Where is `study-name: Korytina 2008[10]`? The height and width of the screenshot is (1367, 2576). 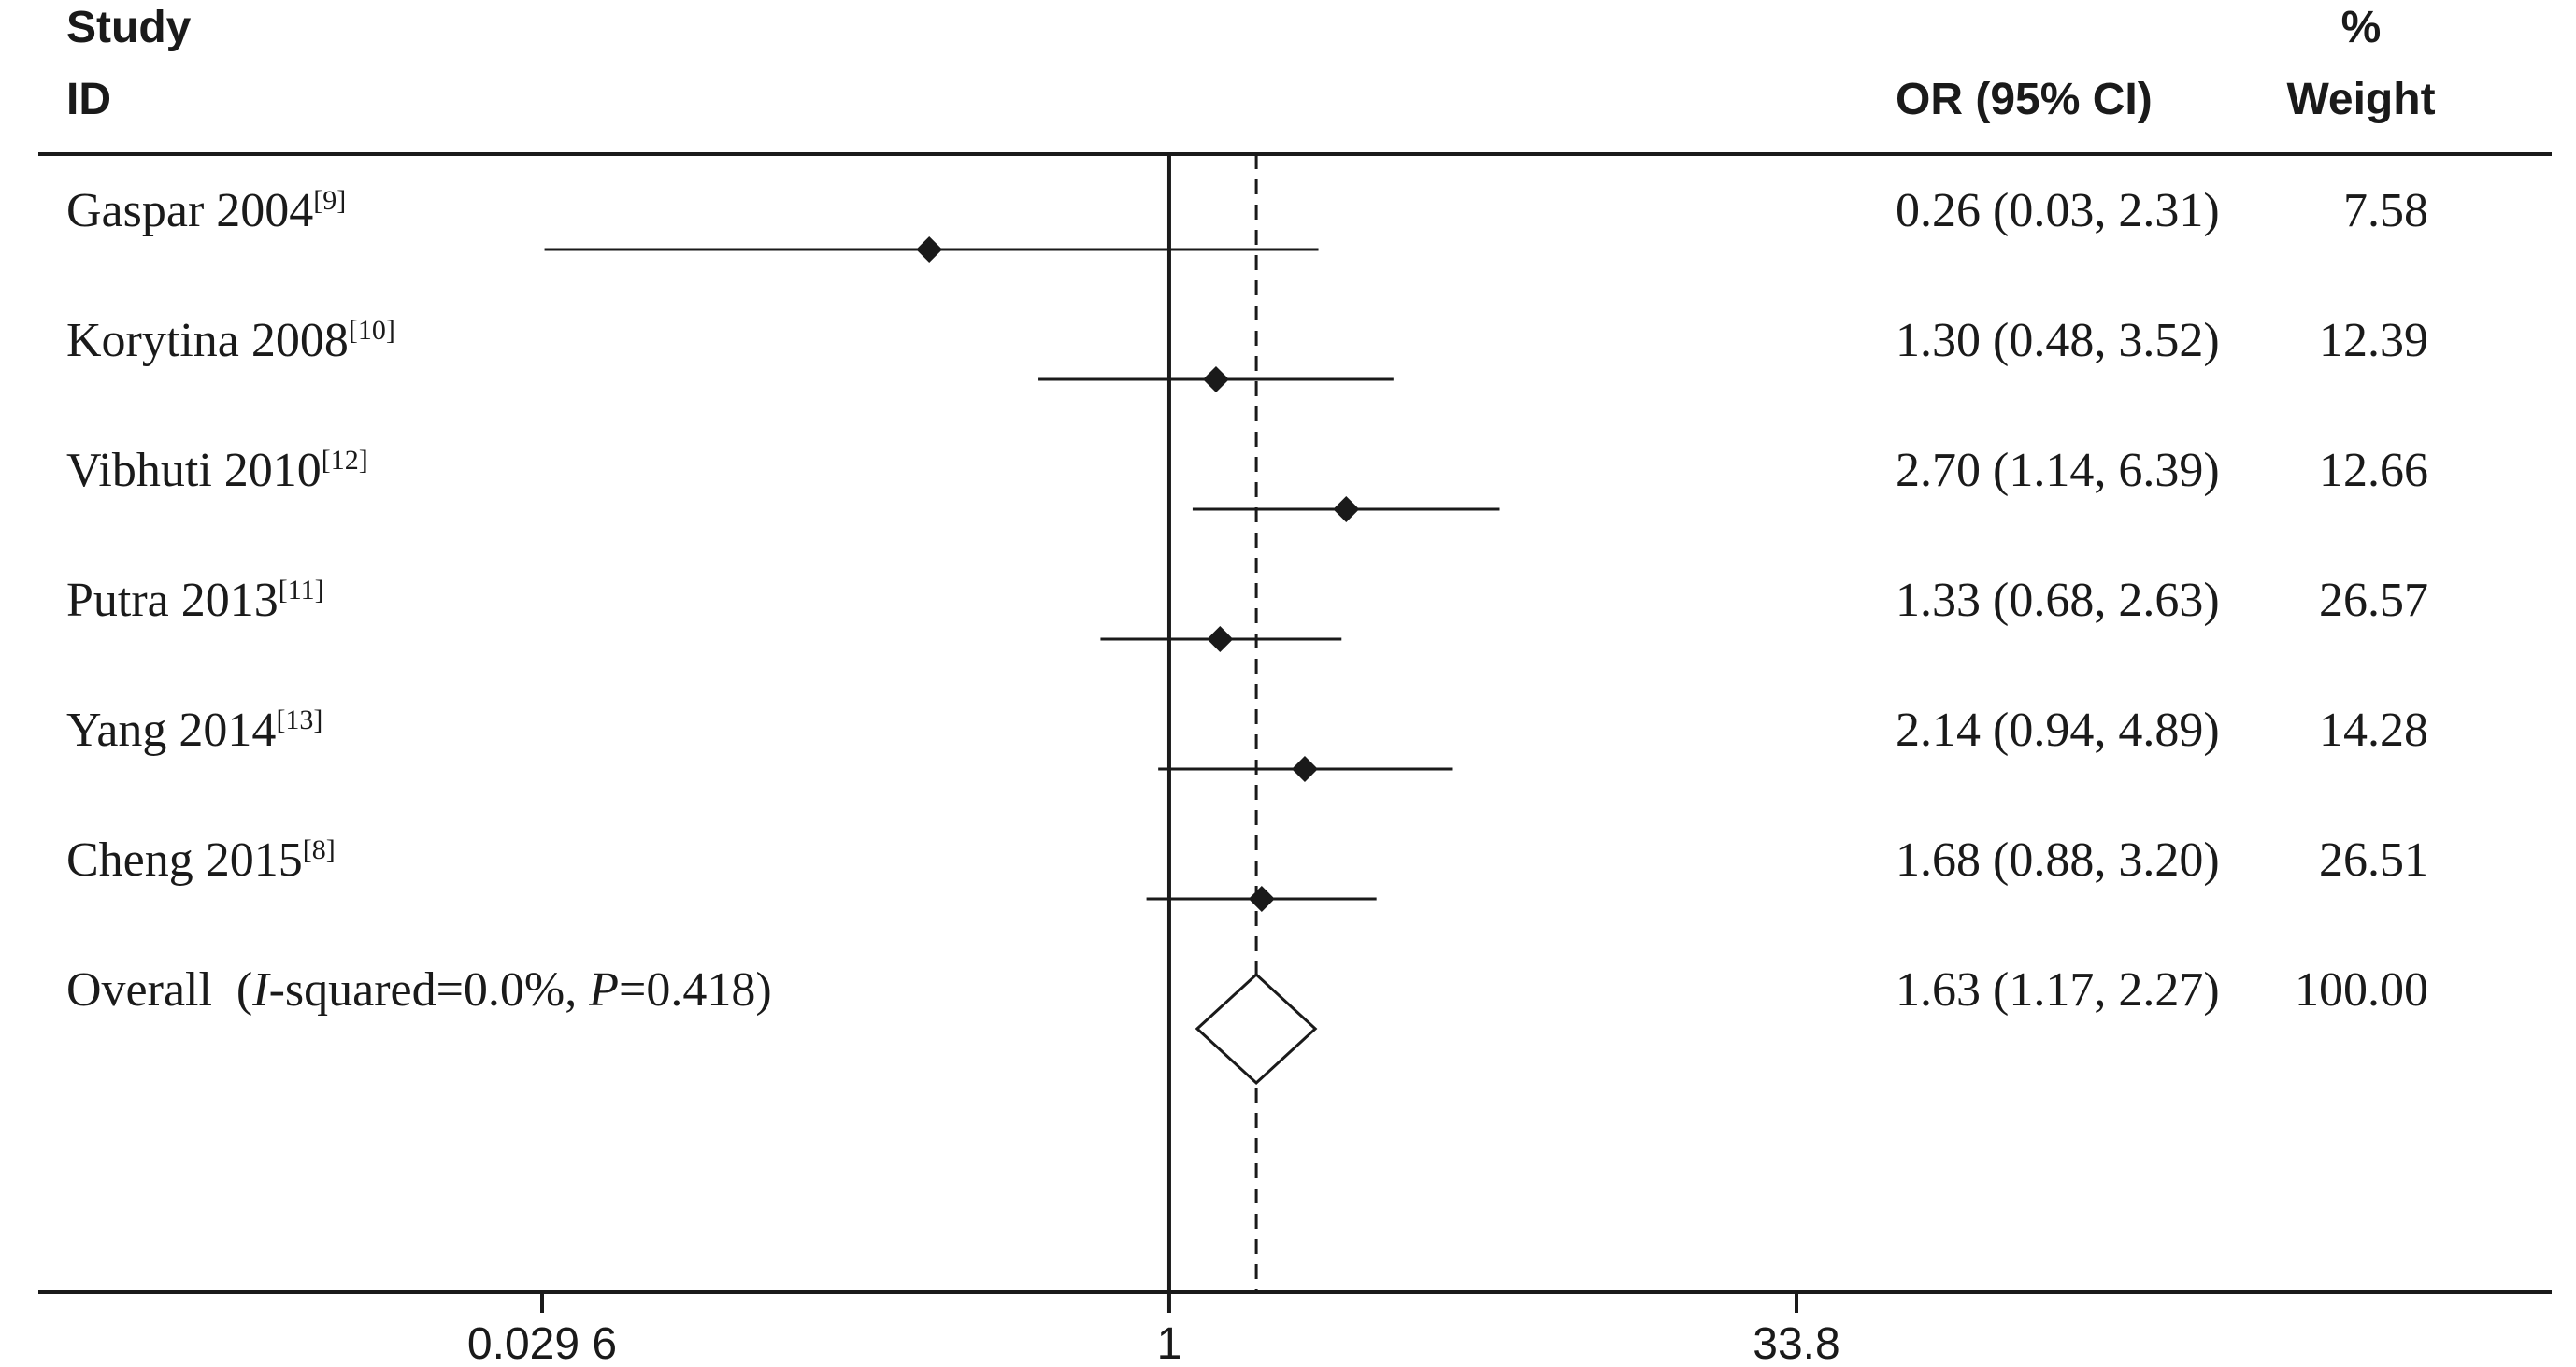
study-name: Korytina 2008[10] is located at coordinates (230, 340).